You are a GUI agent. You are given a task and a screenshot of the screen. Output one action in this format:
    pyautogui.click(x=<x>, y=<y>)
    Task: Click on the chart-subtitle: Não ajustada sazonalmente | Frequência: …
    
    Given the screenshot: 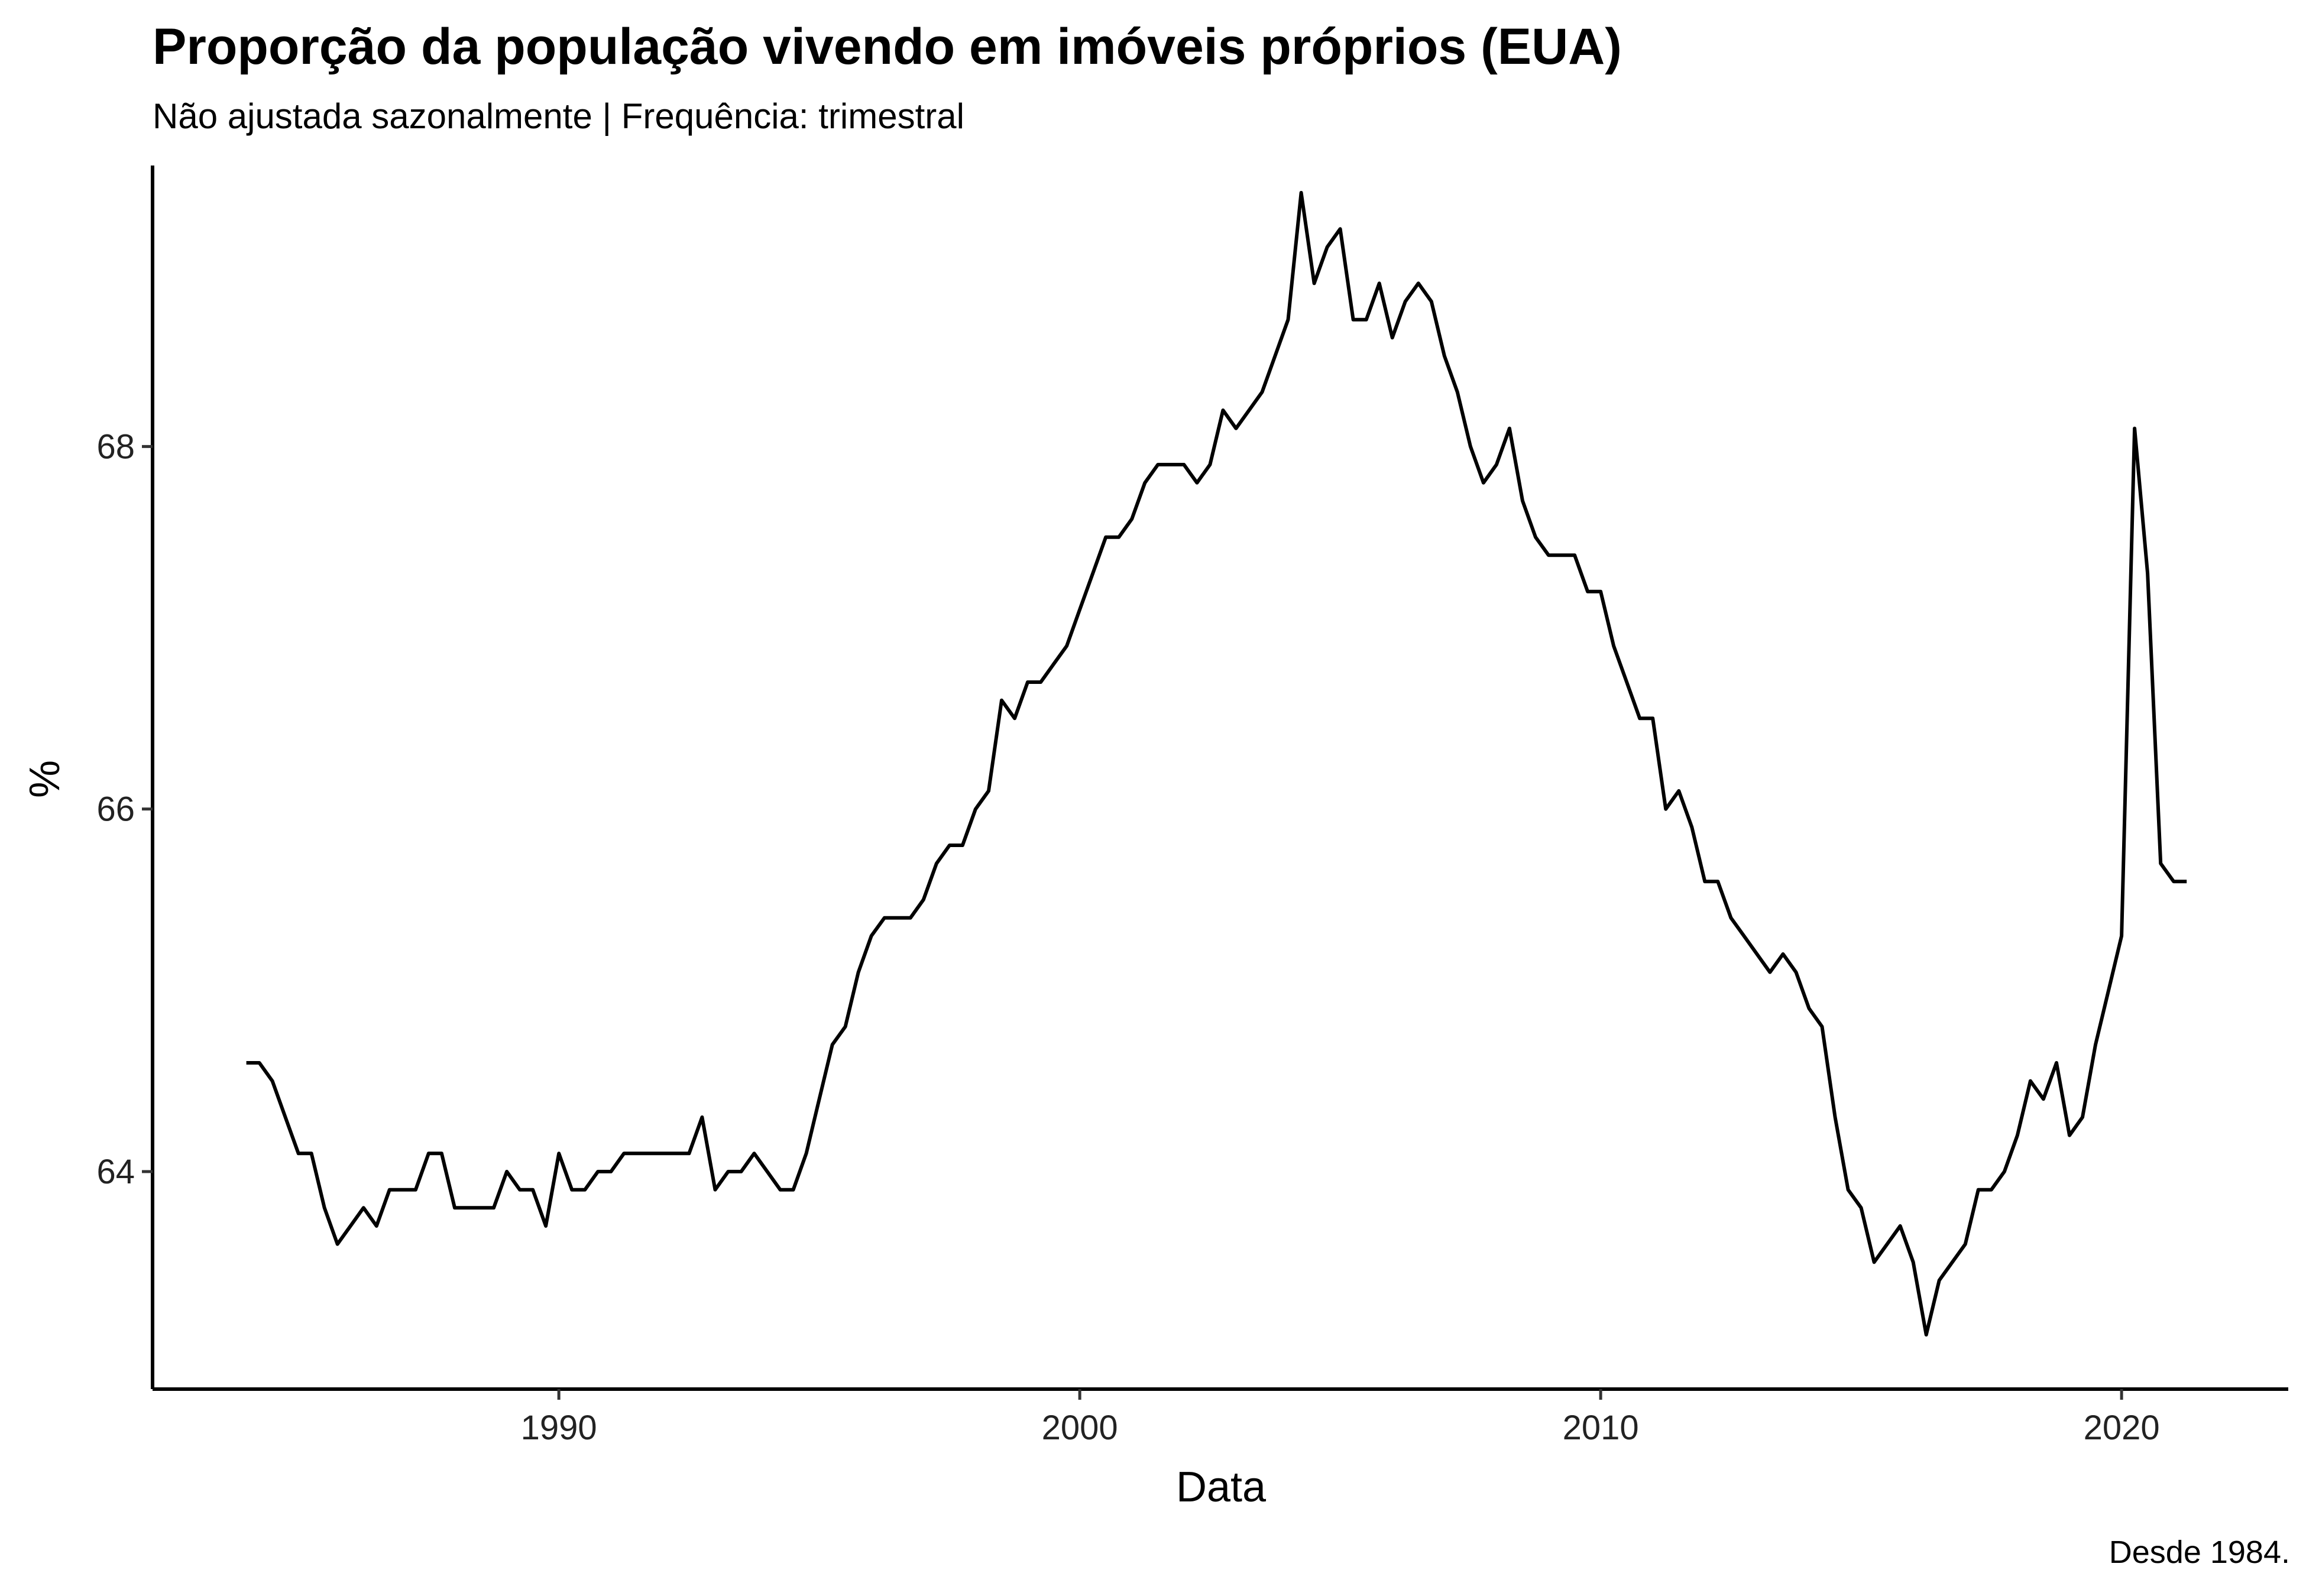 What is the action you would take?
    pyautogui.click(x=558, y=116)
    